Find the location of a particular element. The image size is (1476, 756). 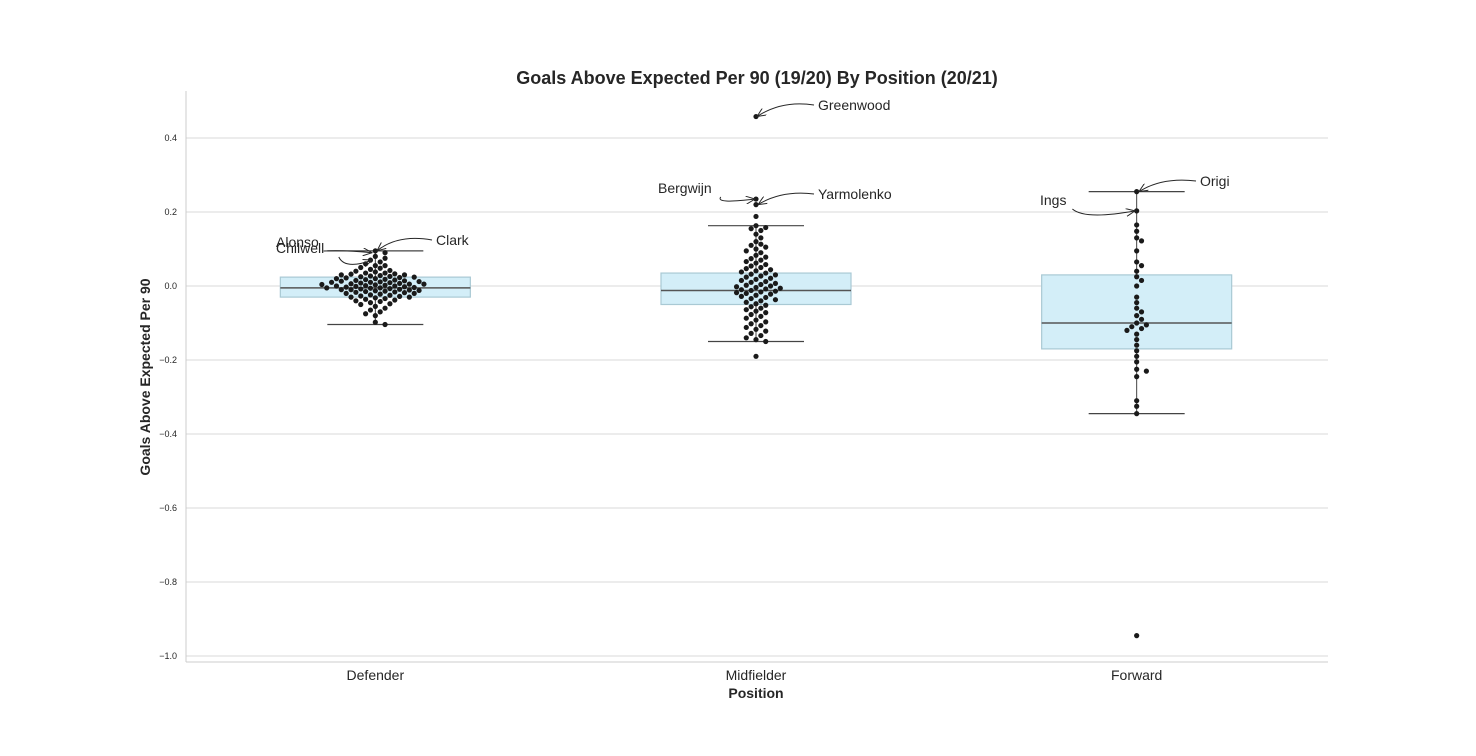

y-tick-label-2: 0.0 is located at coordinates (170, 286).